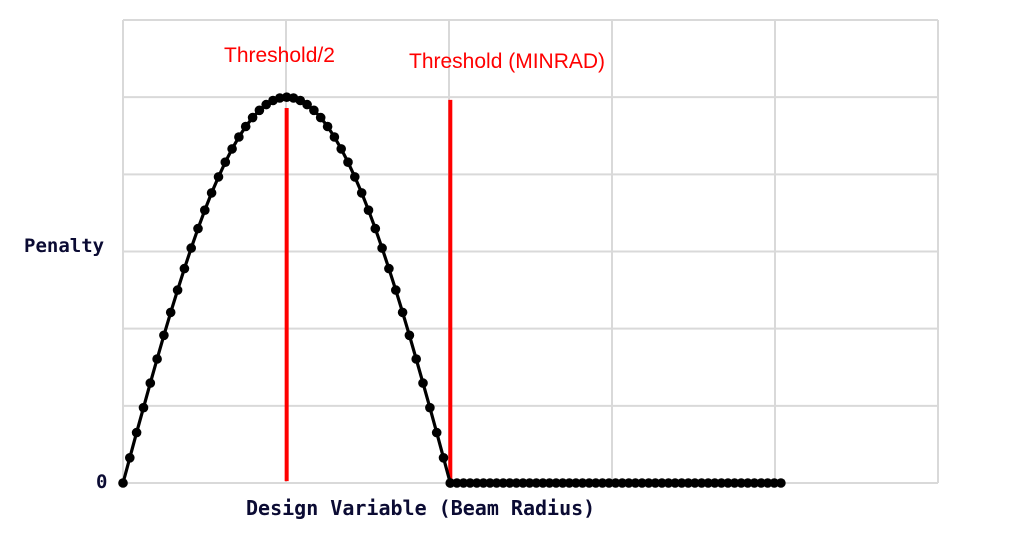 The image size is (1032, 542). Describe the element at coordinates (421, 508) in the screenshot. I see `x-axis-label: Design Variable (Beam Radius)` at that location.